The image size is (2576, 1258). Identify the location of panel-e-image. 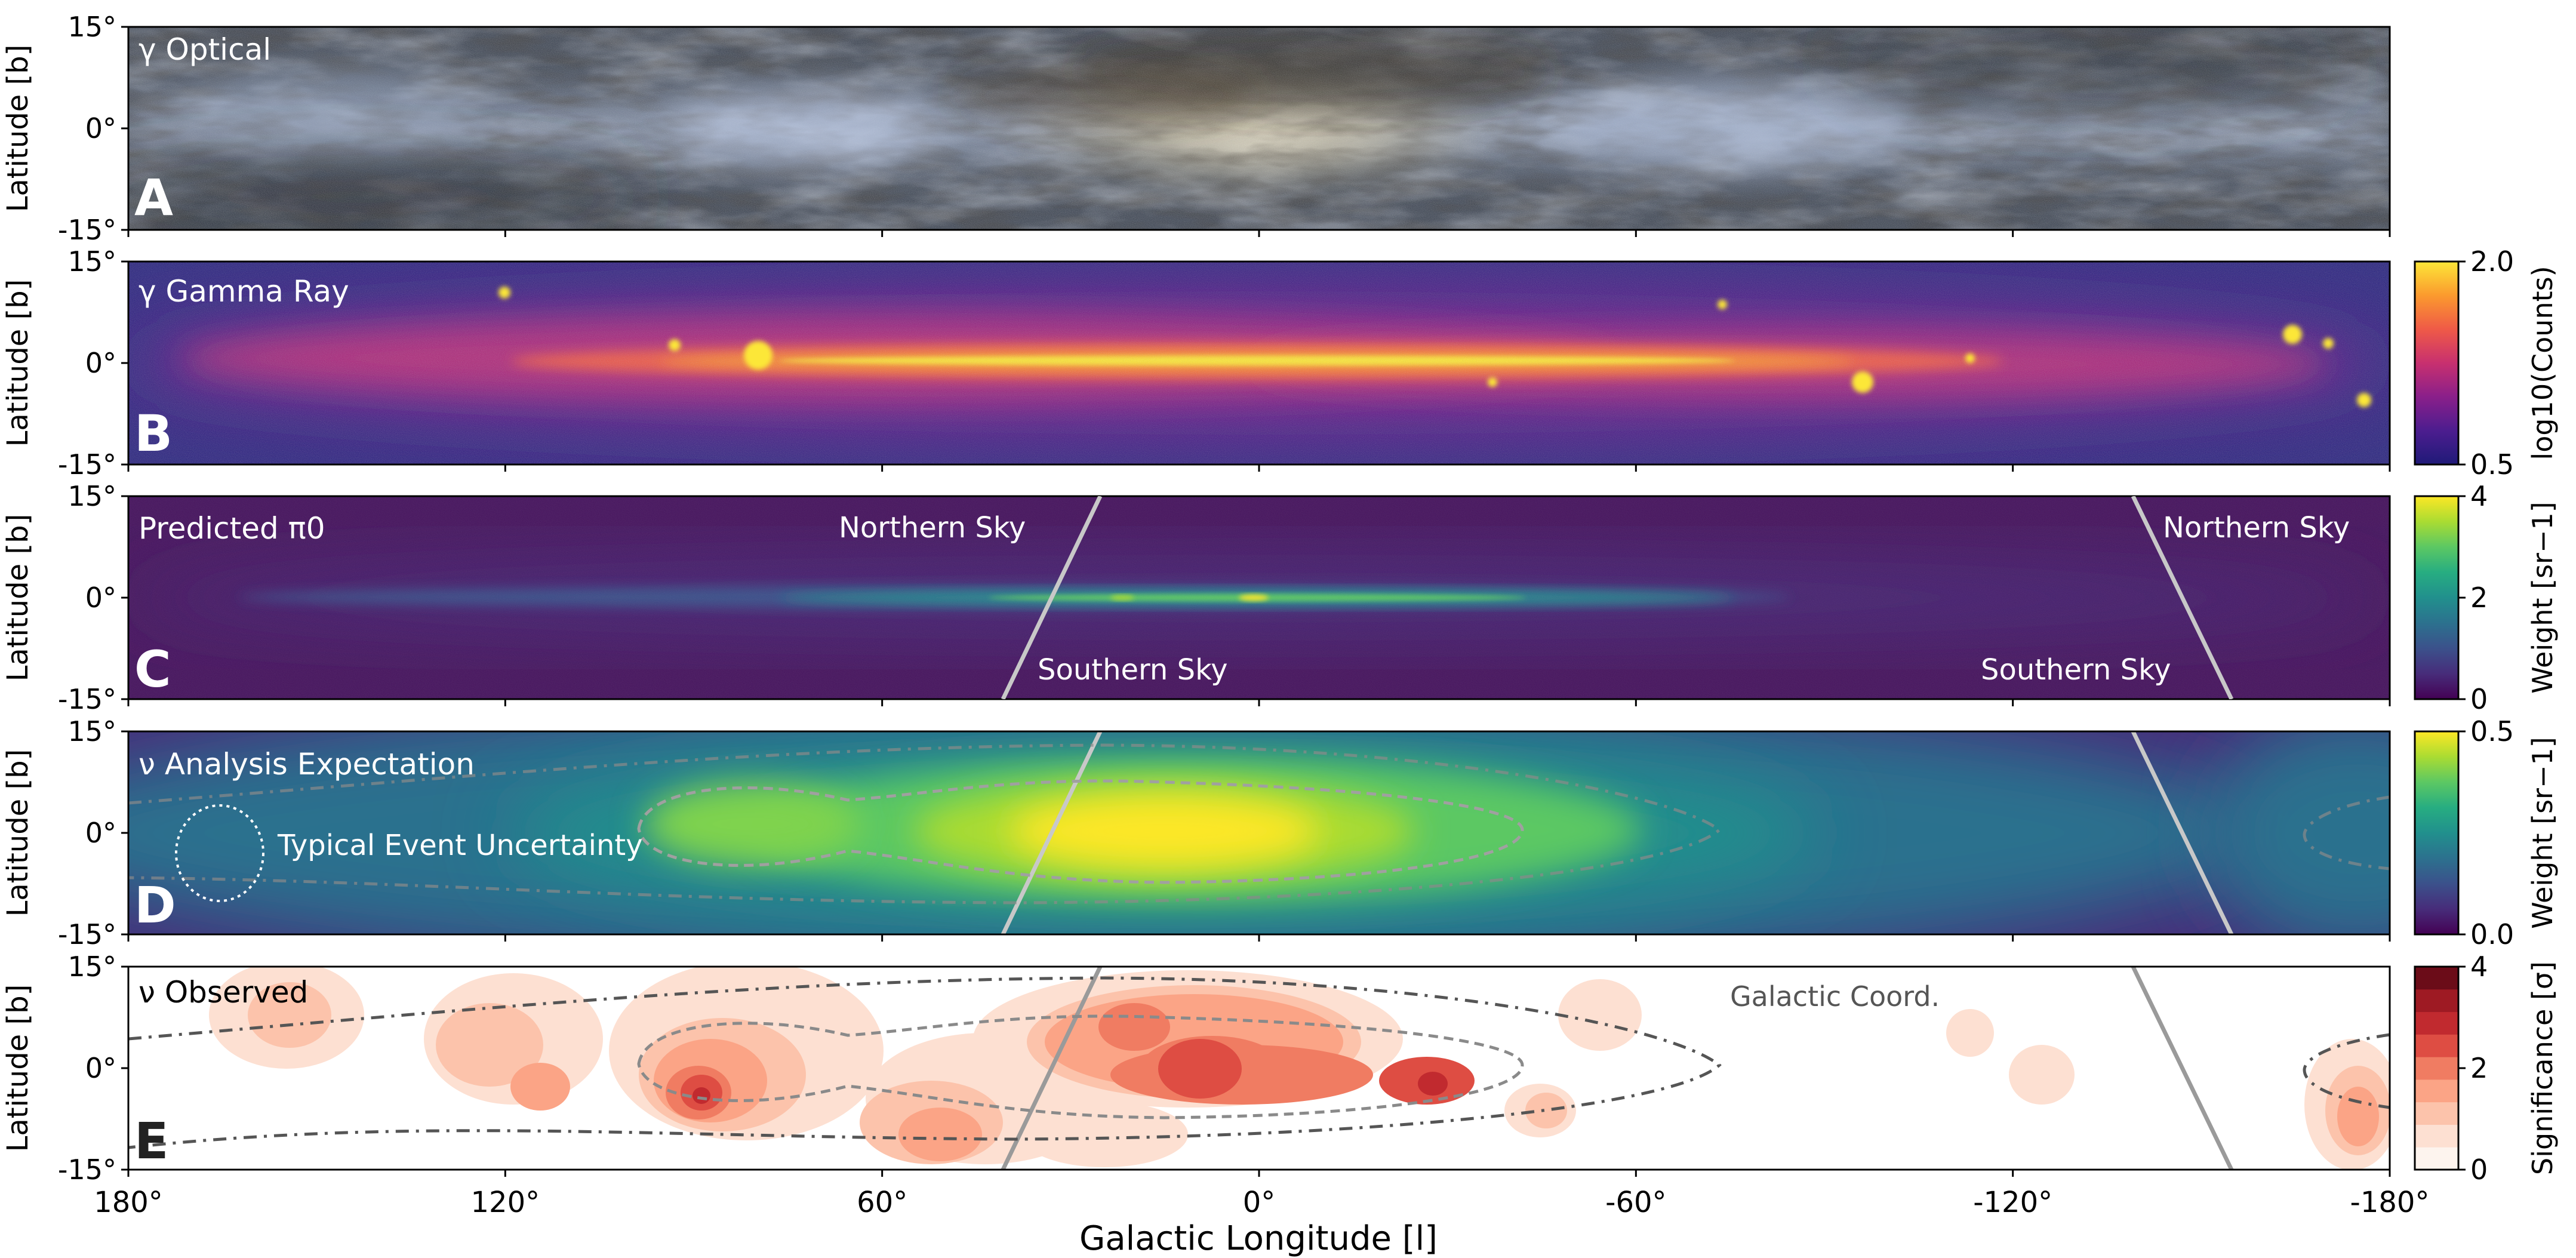
(1259, 1068).